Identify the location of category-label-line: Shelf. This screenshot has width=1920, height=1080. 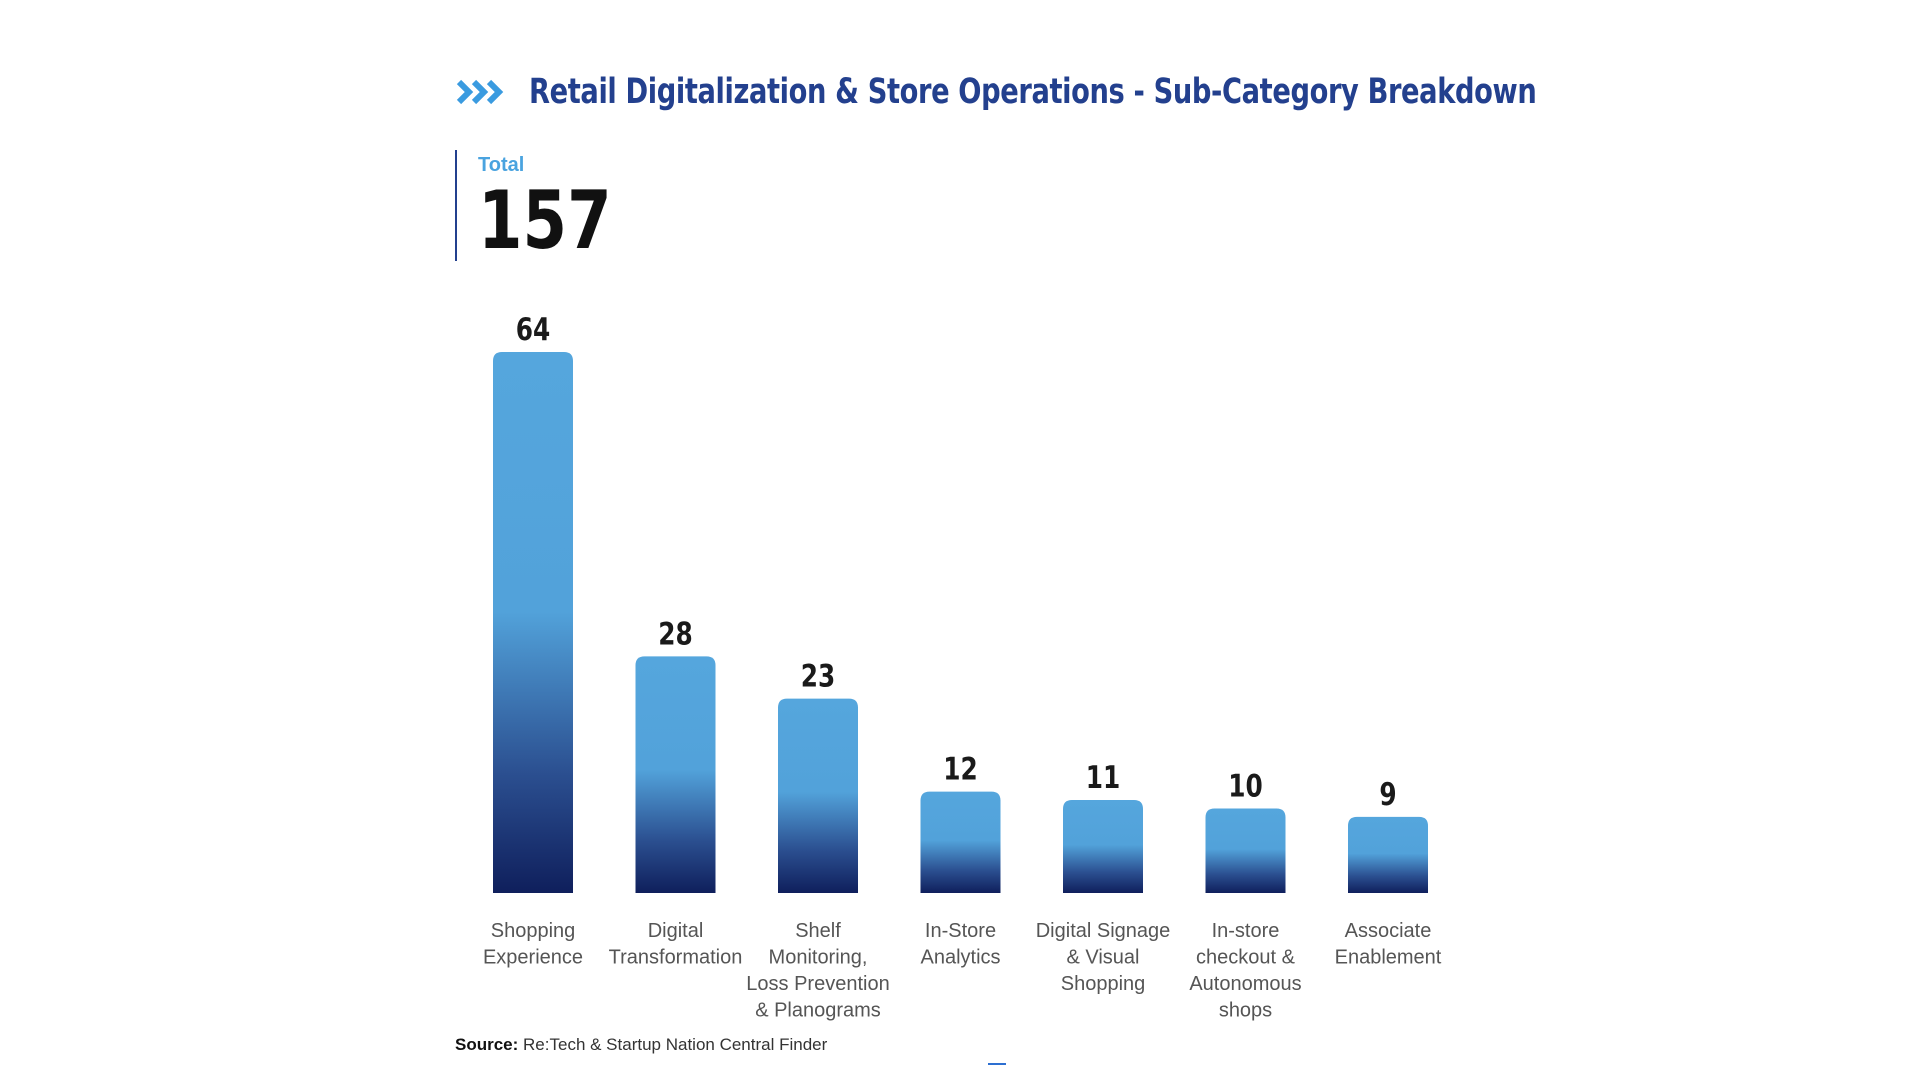
(818, 931).